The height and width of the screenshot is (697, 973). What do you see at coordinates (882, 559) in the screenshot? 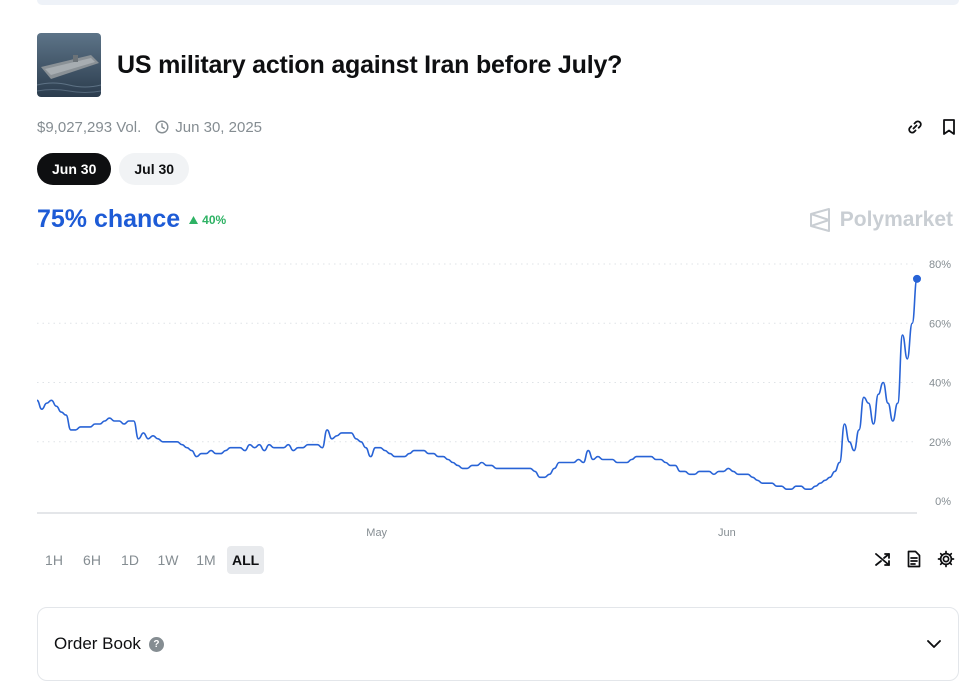
I see `shuffle-icon` at bounding box center [882, 559].